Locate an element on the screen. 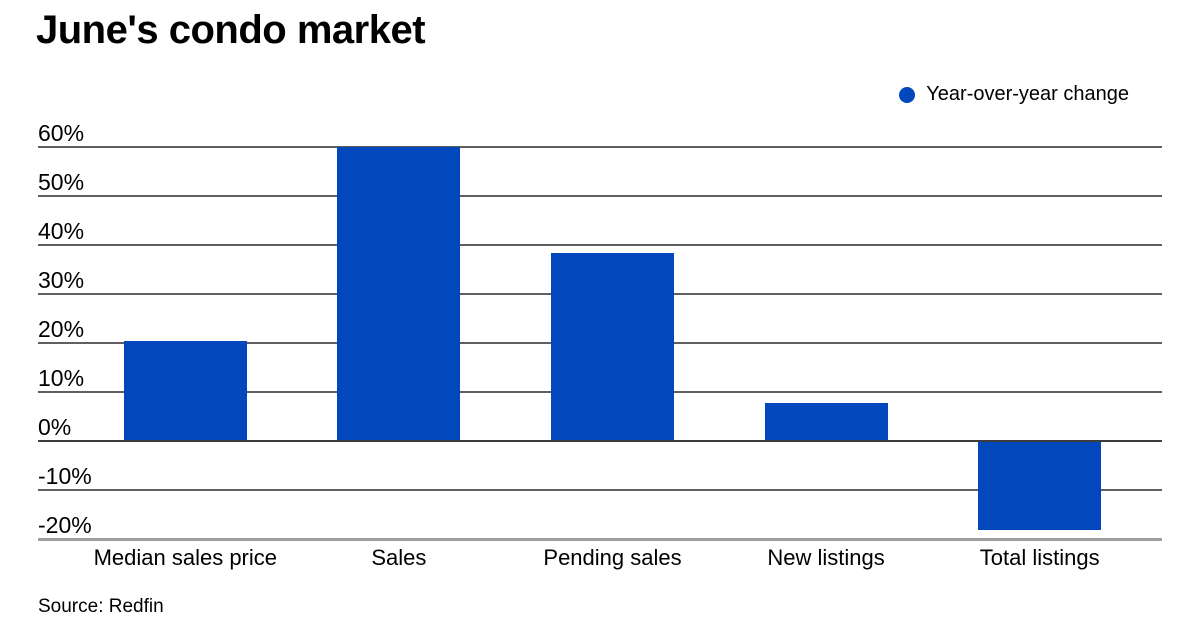  source-note: Source: Redfin is located at coordinates (101, 606).